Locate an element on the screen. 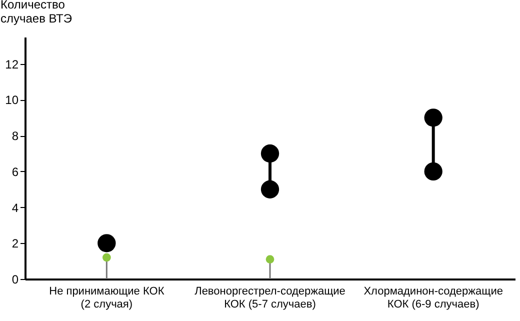  x-tick-label: Левоноргестрел-содержащие КОК (5-7 случаев) is located at coordinates (270, 298).